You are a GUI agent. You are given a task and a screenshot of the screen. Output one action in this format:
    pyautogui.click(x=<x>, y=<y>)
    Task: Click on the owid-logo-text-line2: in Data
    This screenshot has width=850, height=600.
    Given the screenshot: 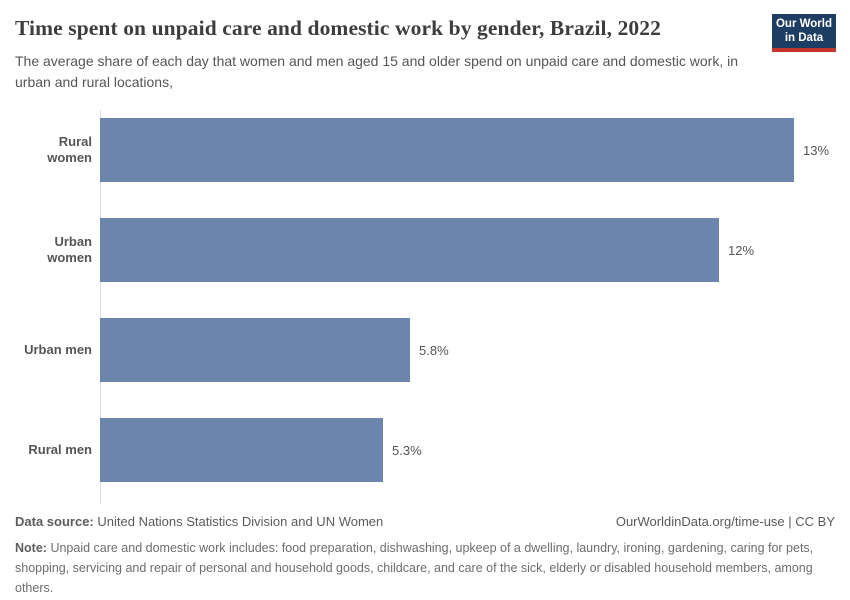 What is the action you would take?
    pyautogui.click(x=804, y=37)
    